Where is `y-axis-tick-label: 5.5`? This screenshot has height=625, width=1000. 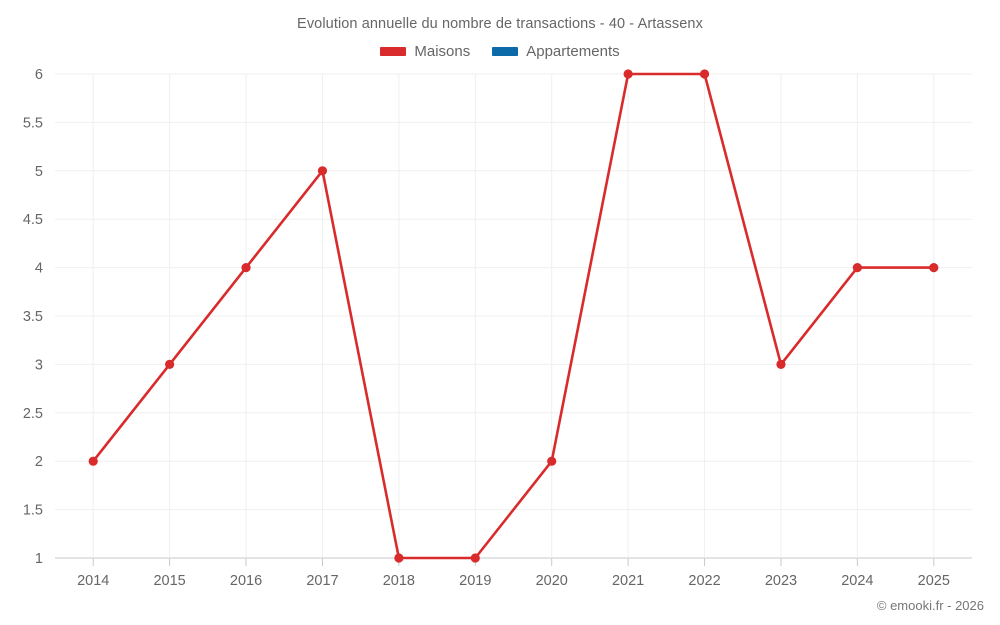
y-axis-tick-label: 5.5 is located at coordinates (33, 123).